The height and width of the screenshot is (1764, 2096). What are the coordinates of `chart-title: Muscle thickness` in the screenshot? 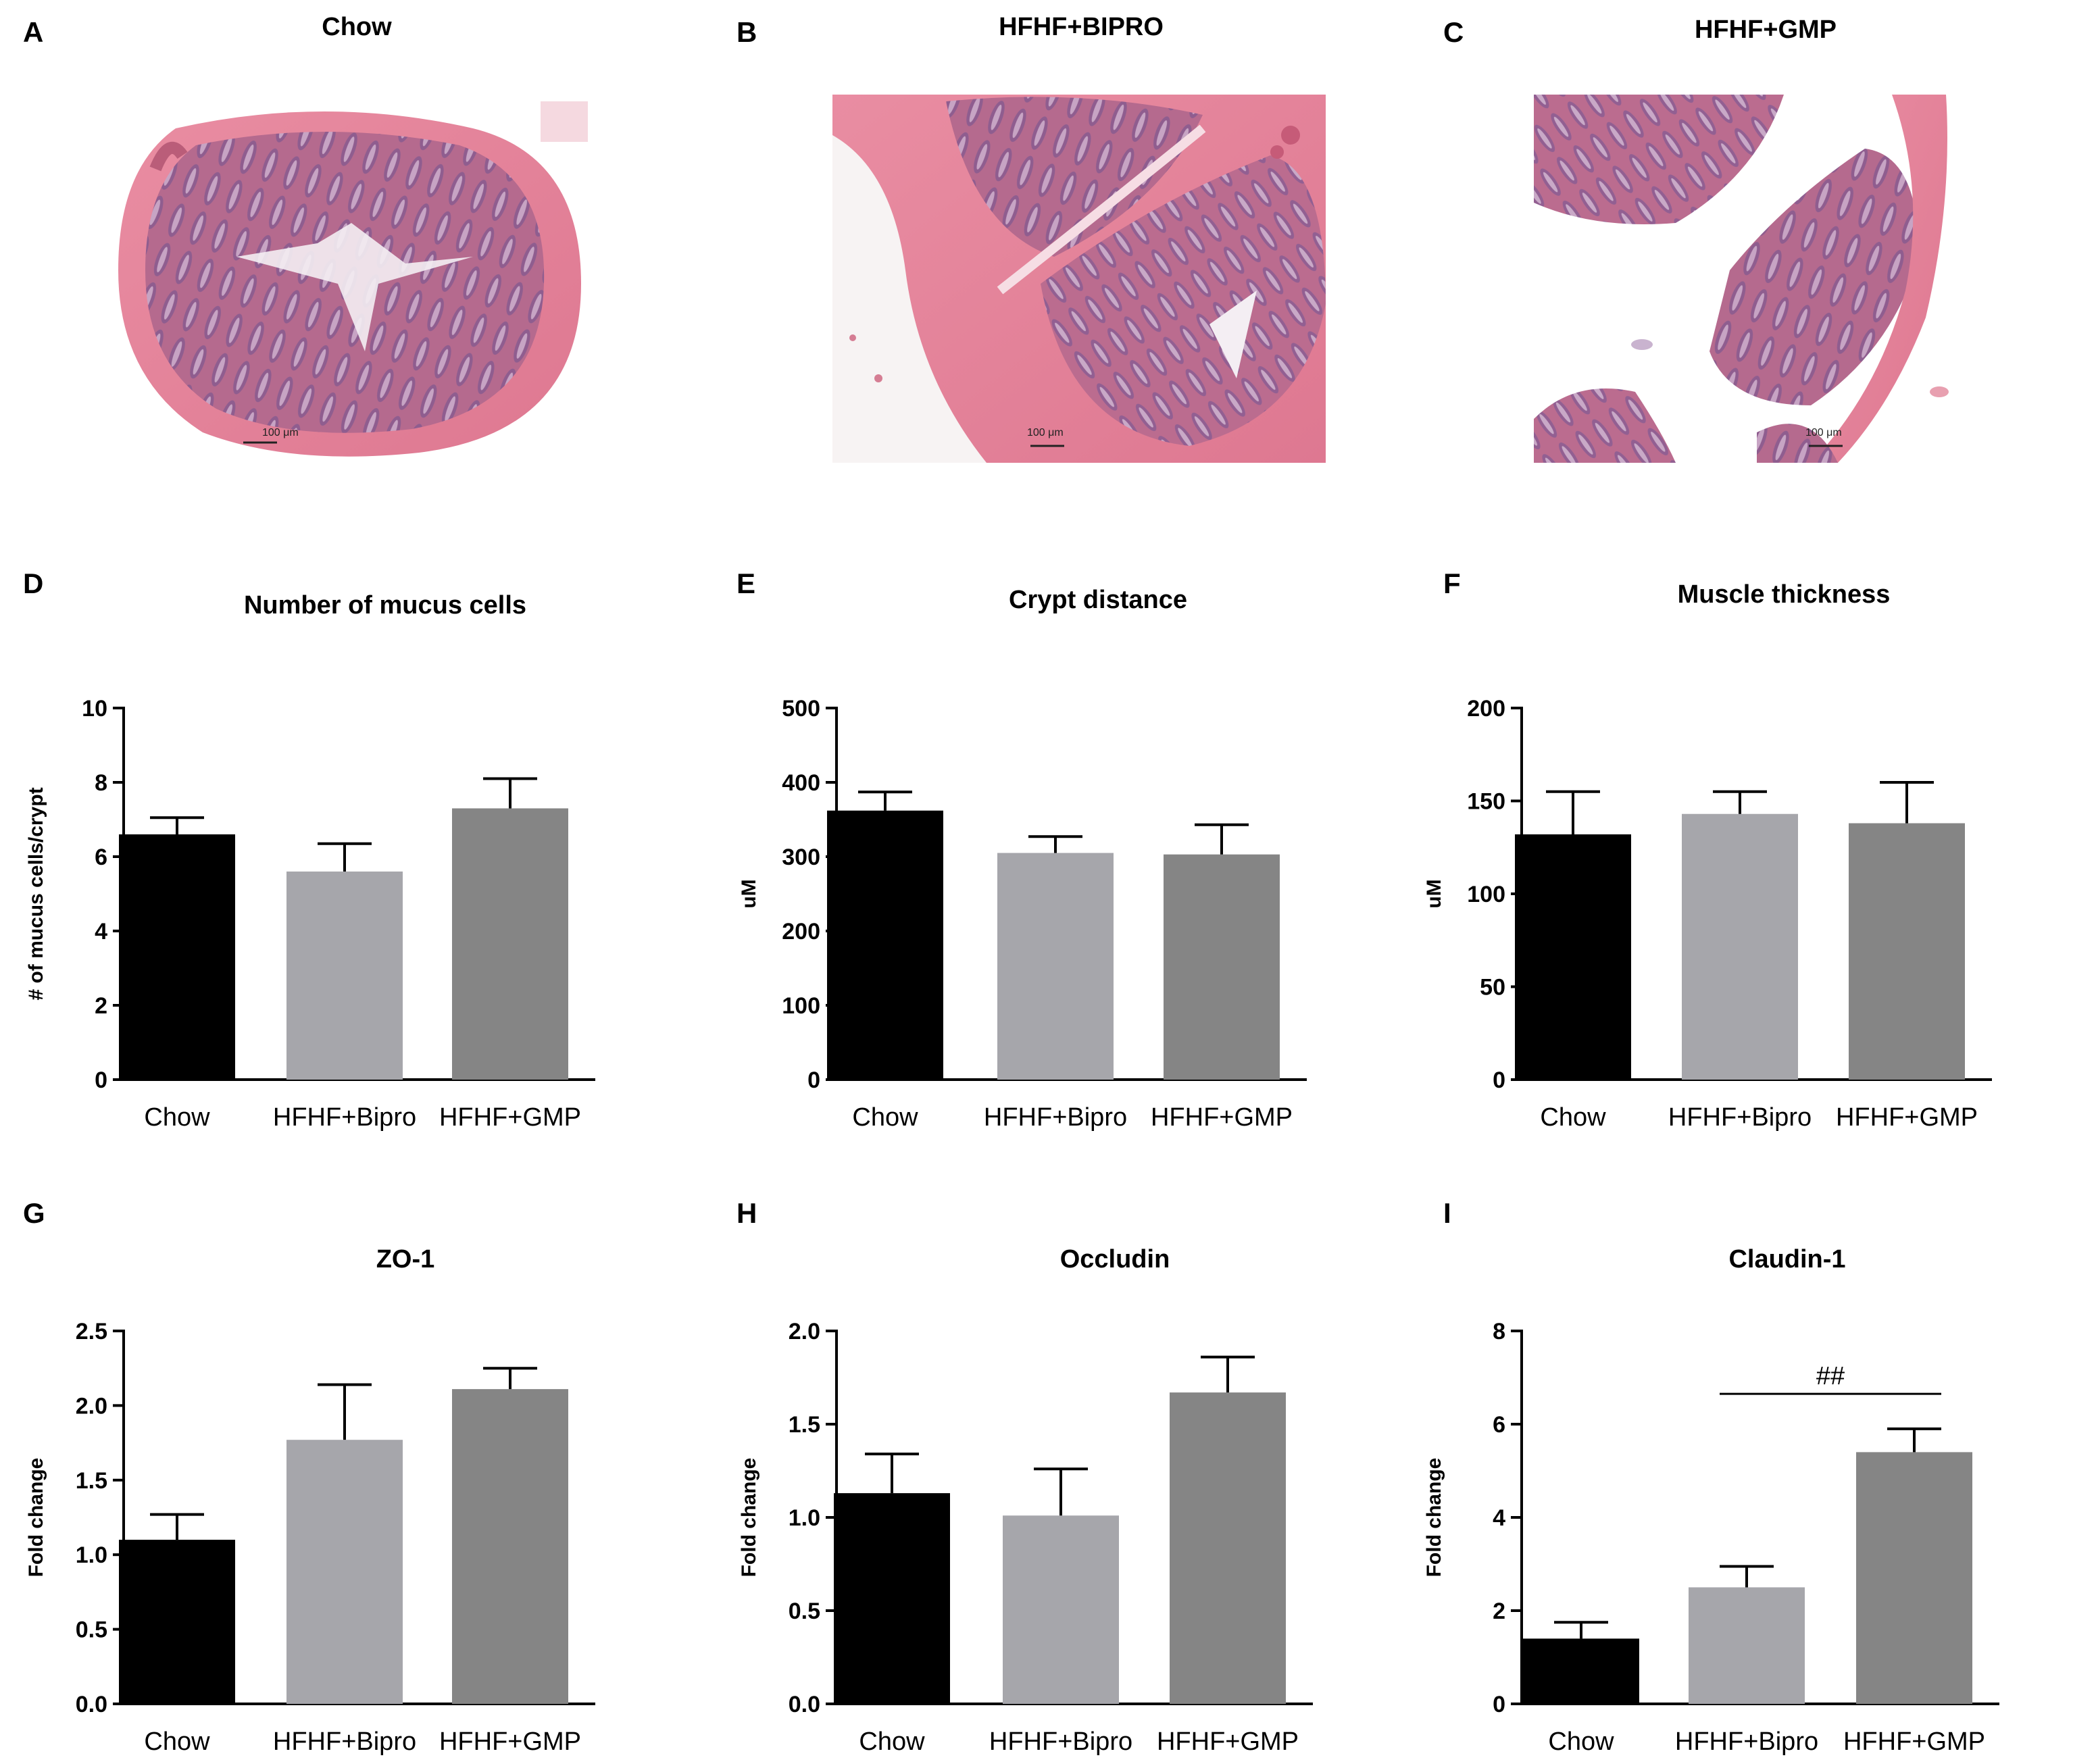 It's located at (1784, 595).